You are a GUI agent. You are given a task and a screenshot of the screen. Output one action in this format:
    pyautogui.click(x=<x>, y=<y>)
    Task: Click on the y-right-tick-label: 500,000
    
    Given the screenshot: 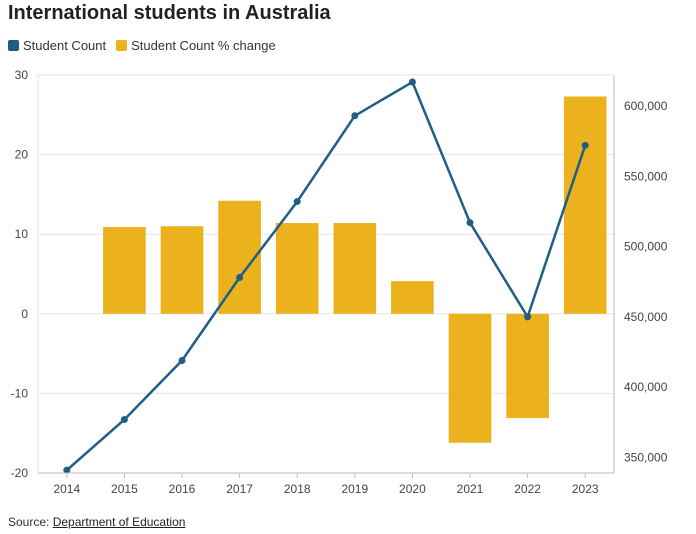 What is the action you would take?
    pyautogui.click(x=646, y=247)
    